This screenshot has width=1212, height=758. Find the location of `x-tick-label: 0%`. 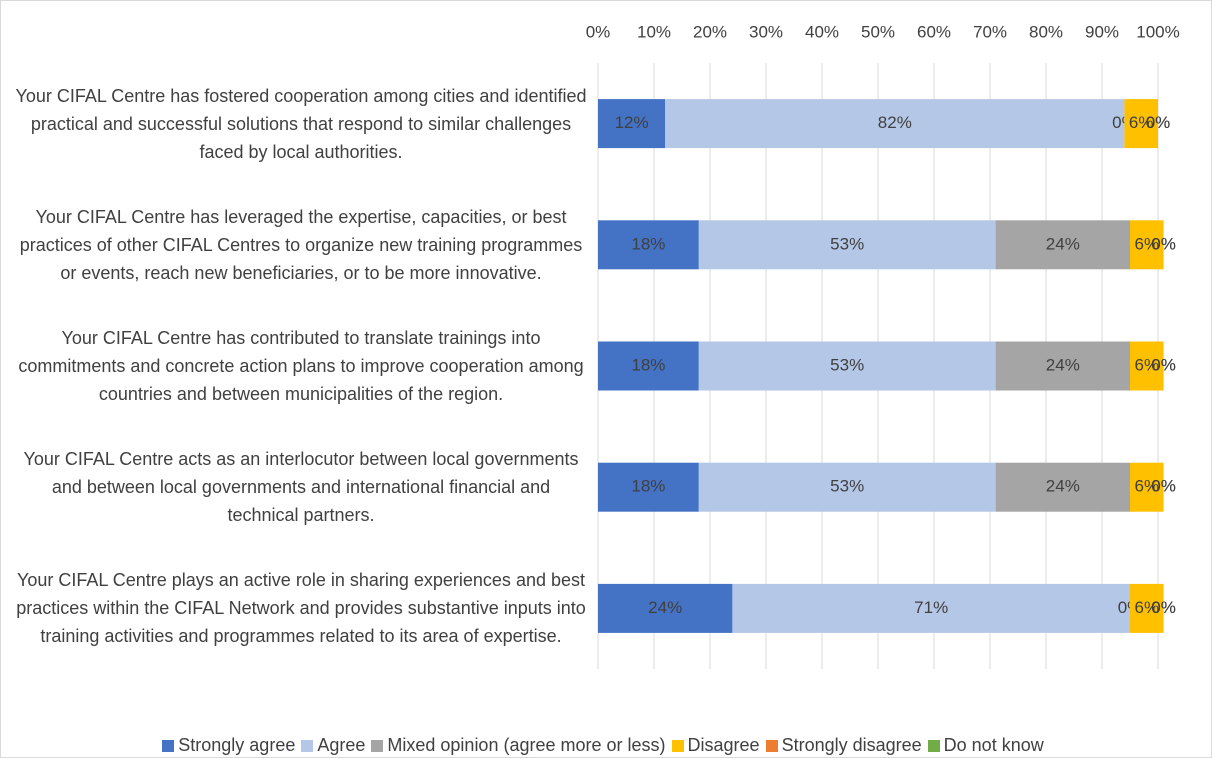

x-tick-label: 0% is located at coordinates (598, 31).